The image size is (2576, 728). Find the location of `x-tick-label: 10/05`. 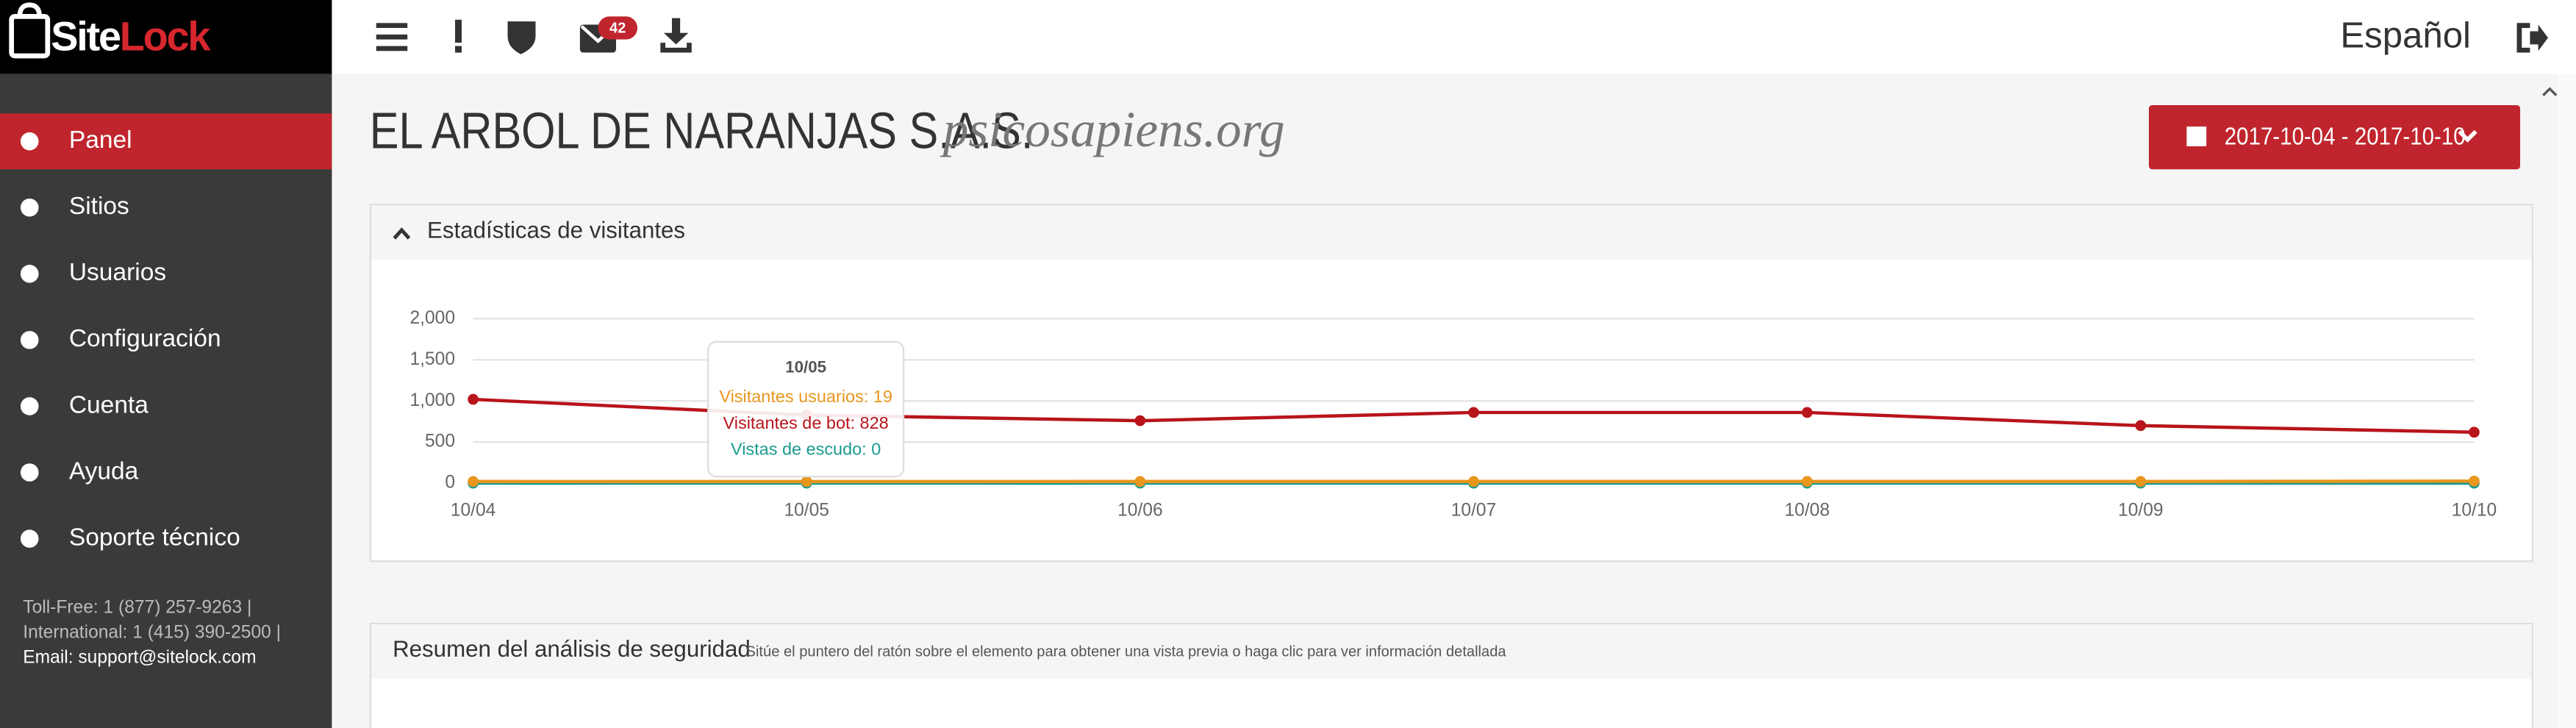

x-tick-label: 10/05 is located at coordinates (807, 511).